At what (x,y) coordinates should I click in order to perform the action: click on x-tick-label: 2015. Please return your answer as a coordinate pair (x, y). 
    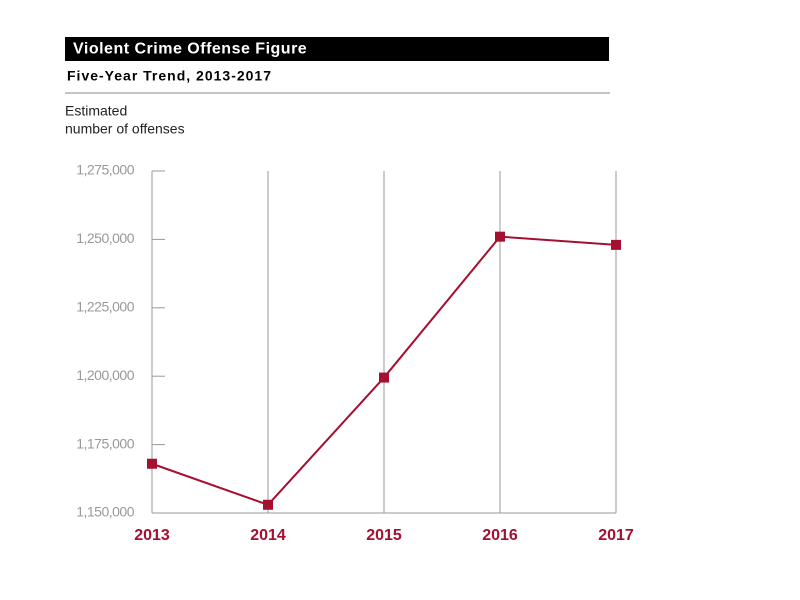
    Looking at the image, I should click on (384, 535).